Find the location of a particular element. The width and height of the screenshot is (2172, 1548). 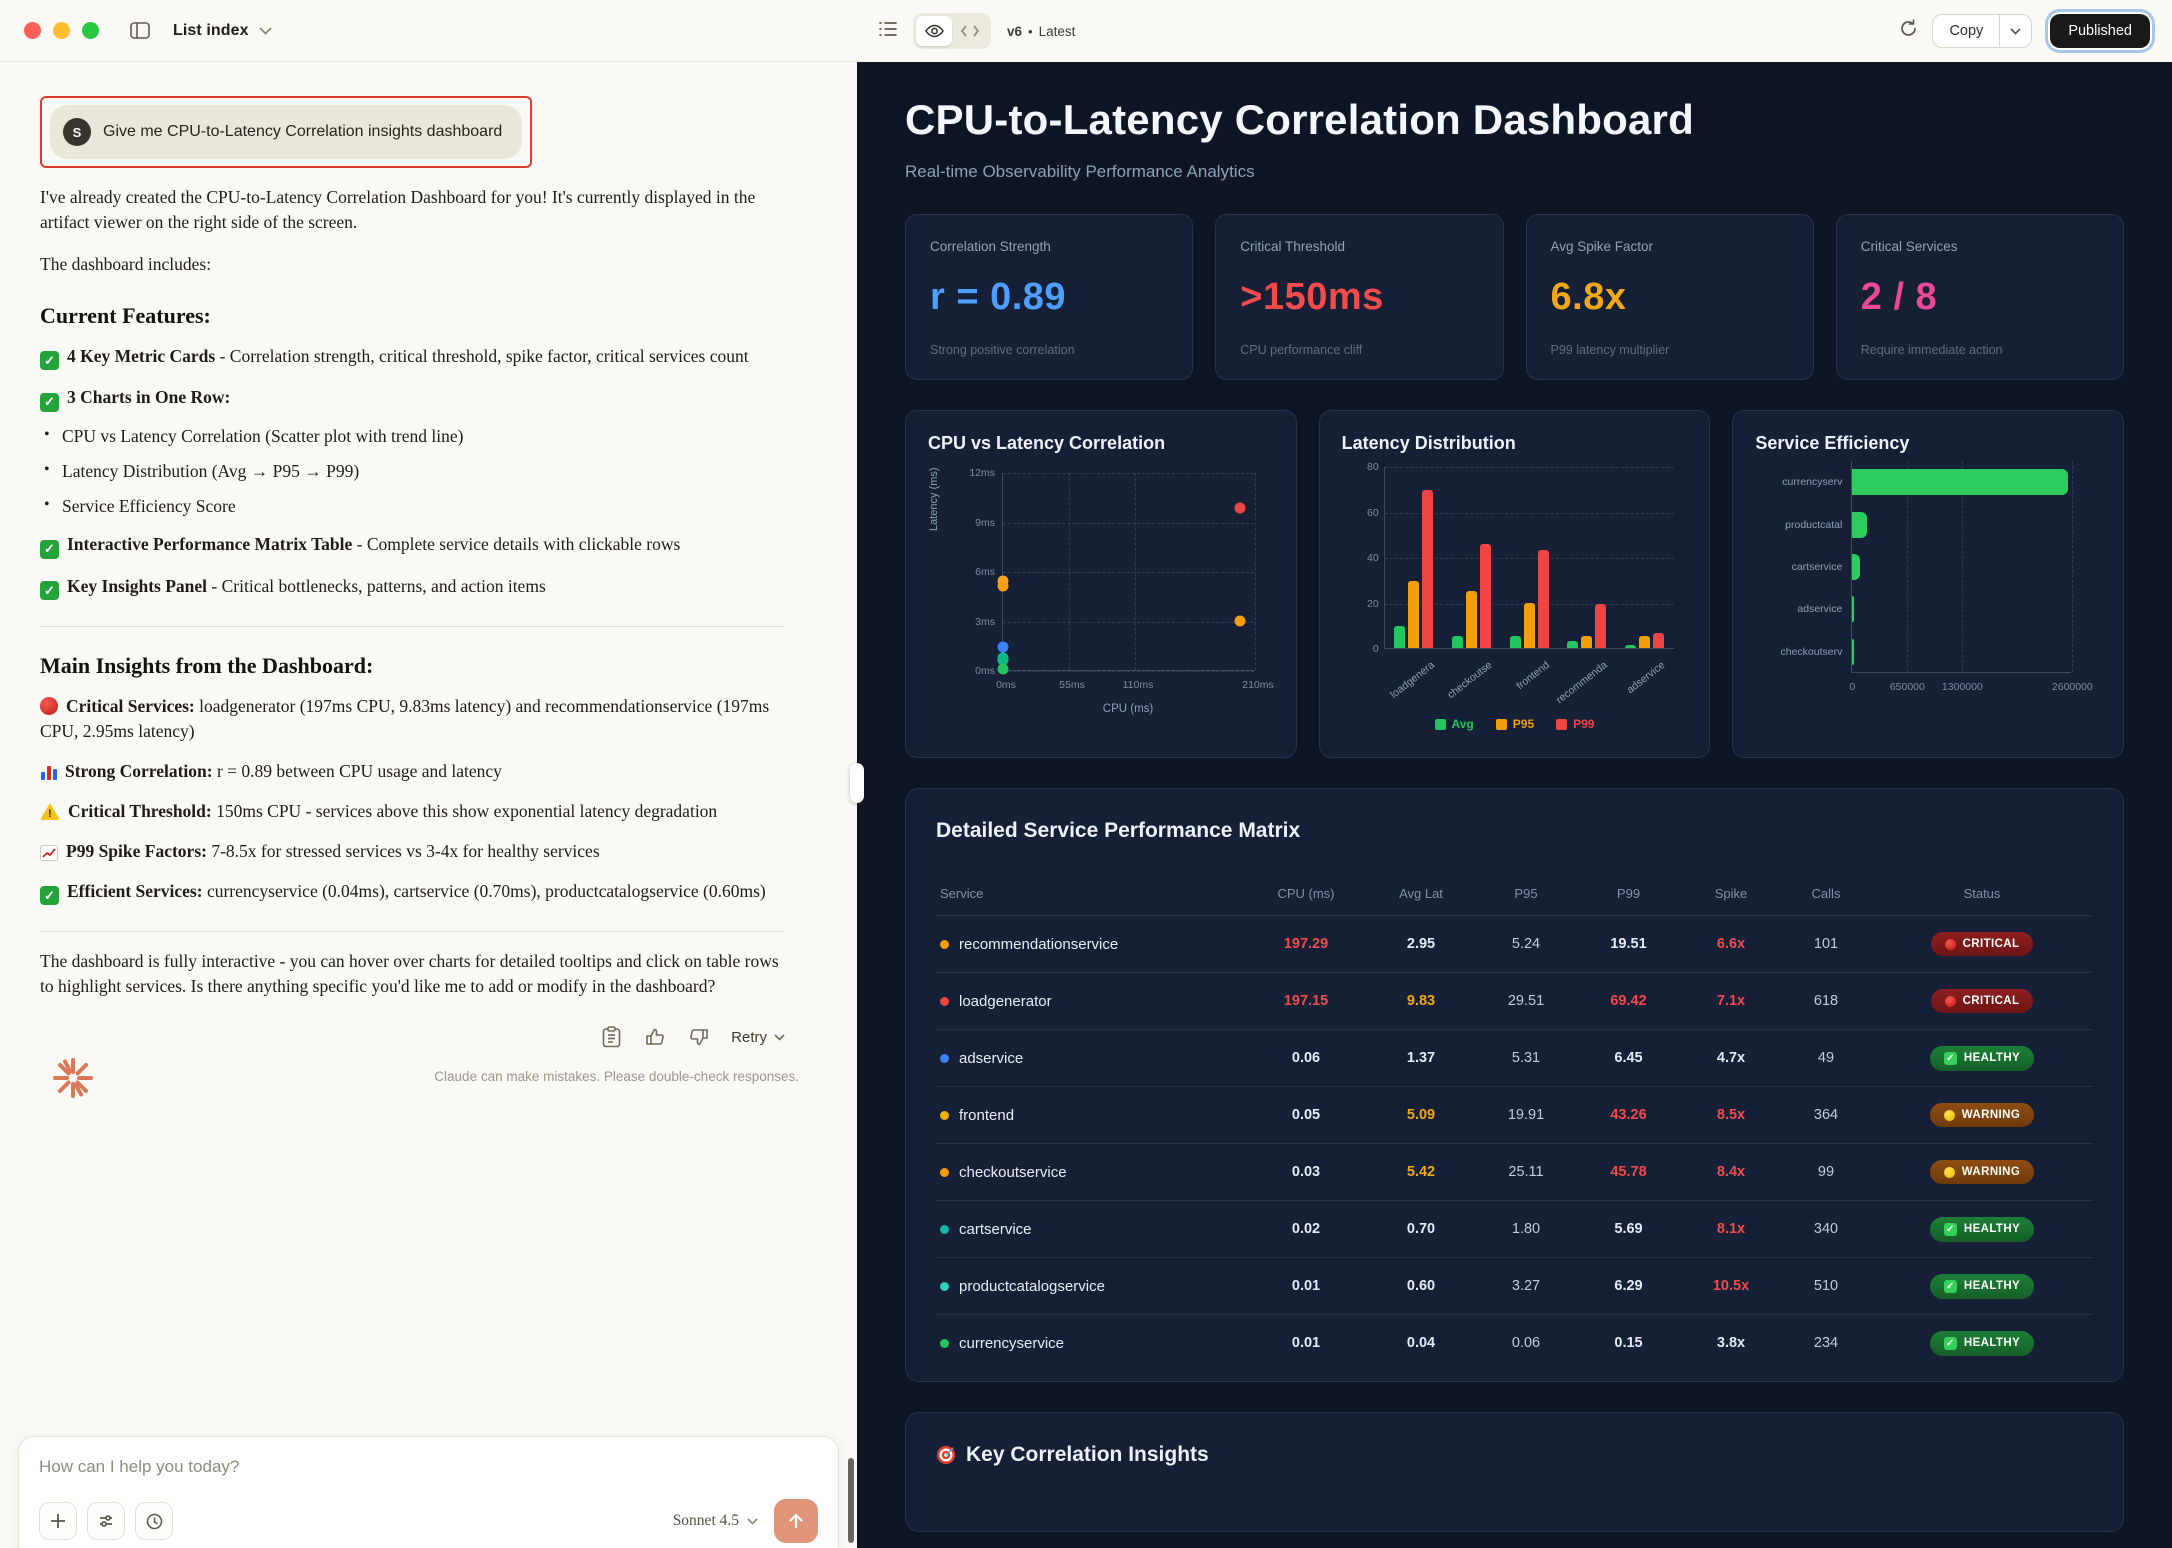

refresh-icon is located at coordinates (1908, 31).